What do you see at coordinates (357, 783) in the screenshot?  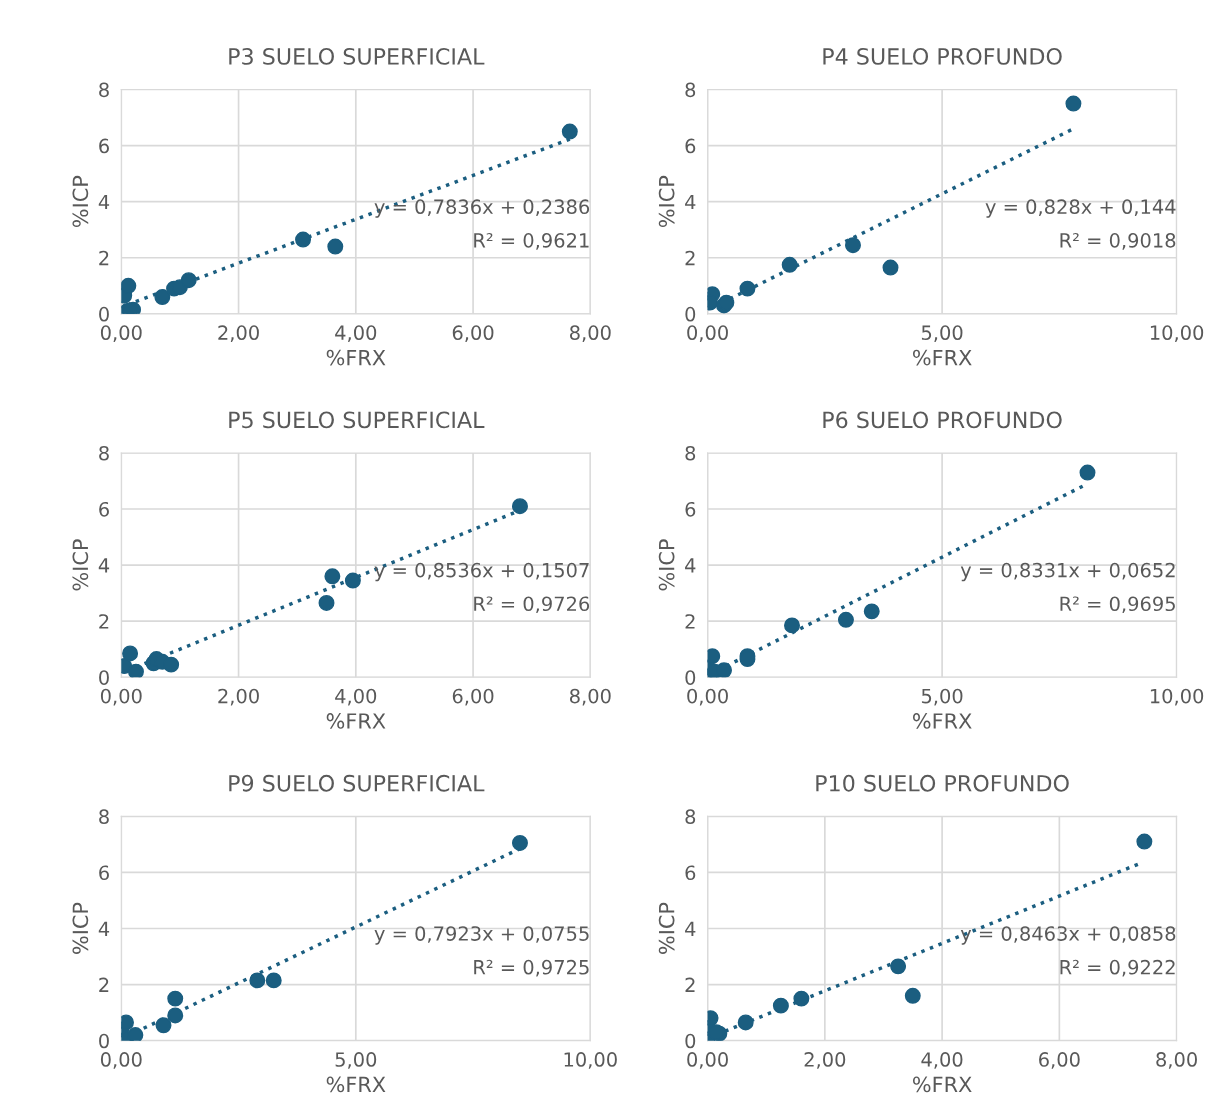 I see `chart-title: P9 SUELO SUPERFICIAL` at bounding box center [357, 783].